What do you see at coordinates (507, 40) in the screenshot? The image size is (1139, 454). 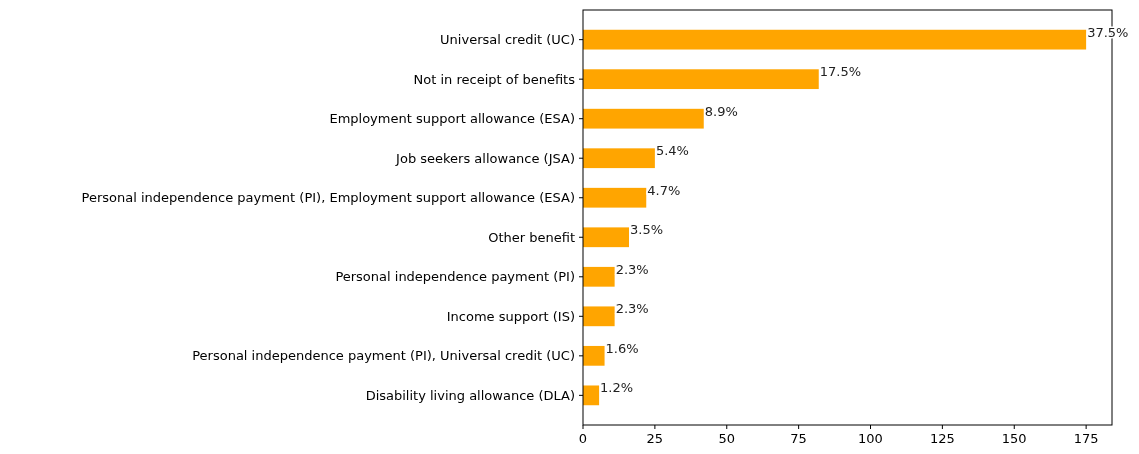 I see `y-tick-label: Universal credit (UC)` at bounding box center [507, 40].